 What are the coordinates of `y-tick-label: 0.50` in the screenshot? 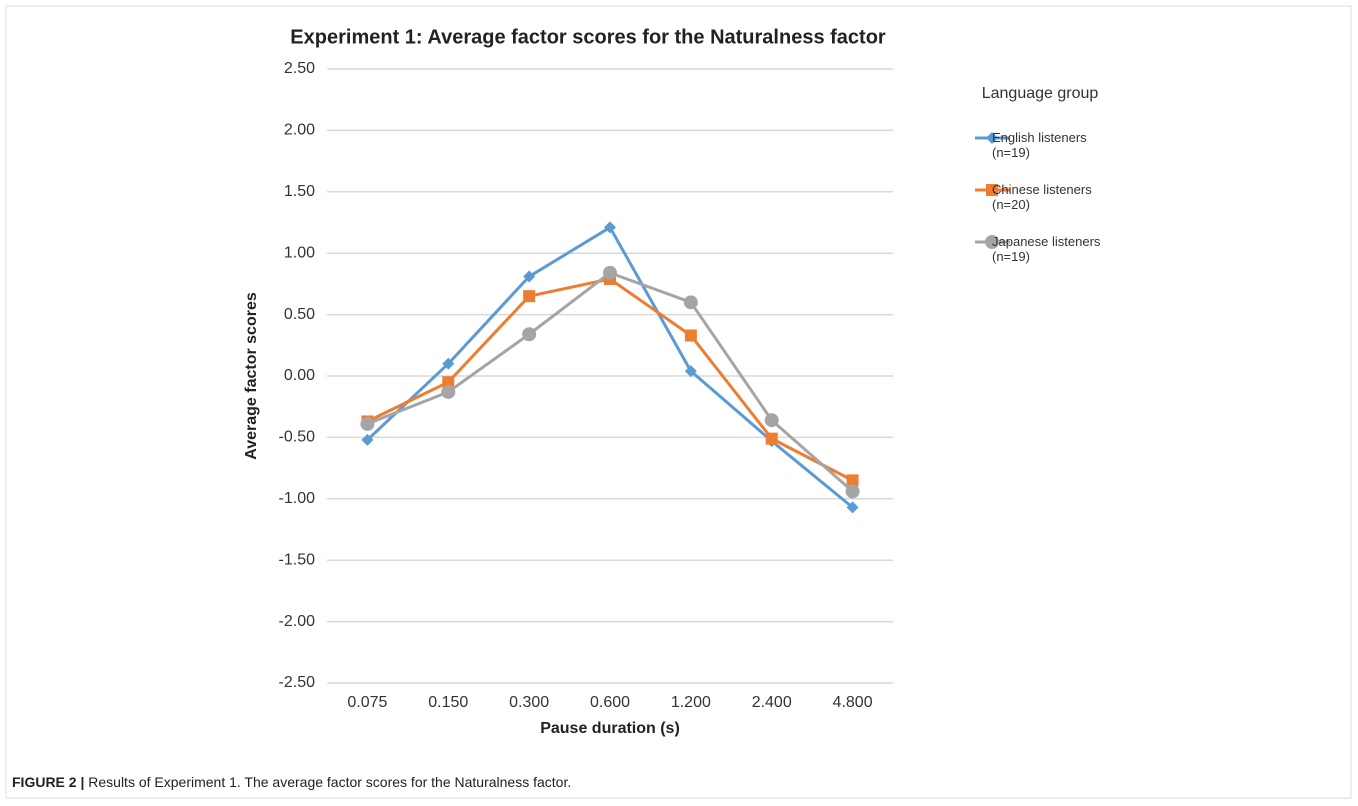 It's located at (299, 314).